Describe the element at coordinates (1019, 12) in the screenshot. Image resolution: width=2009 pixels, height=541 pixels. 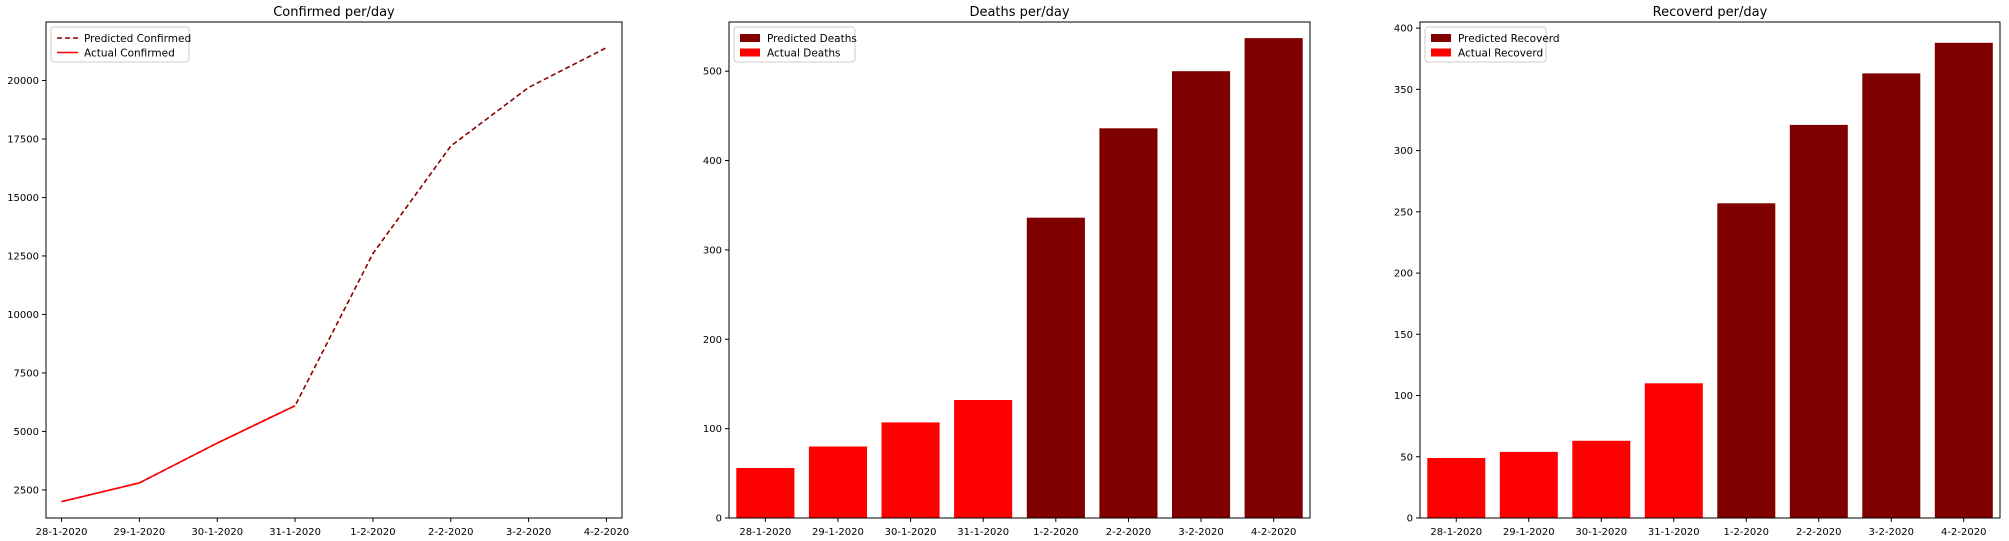
I see `chart-title: Deaths per/day` at that location.